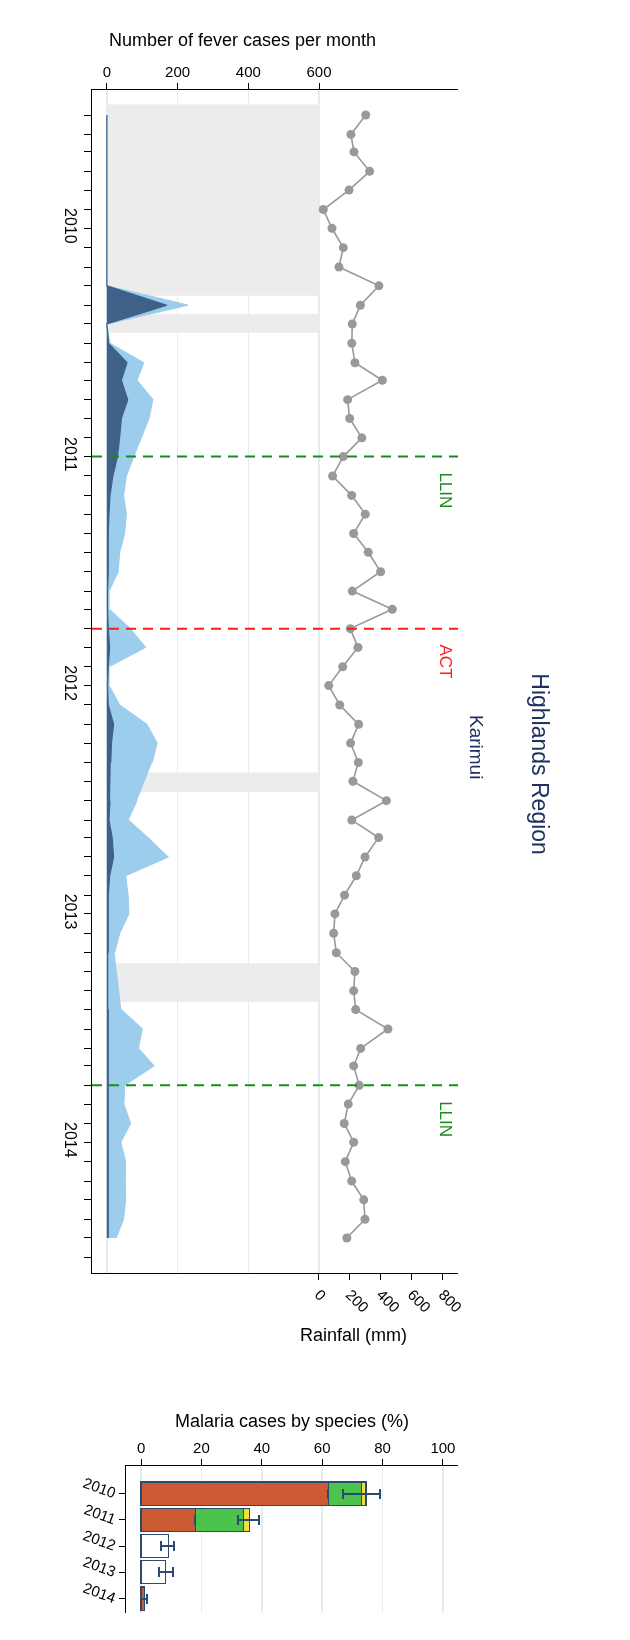  Describe the element at coordinates (292, 1421) in the screenshot. I see `x-axis-title: Malaria cases by species (%)` at that location.